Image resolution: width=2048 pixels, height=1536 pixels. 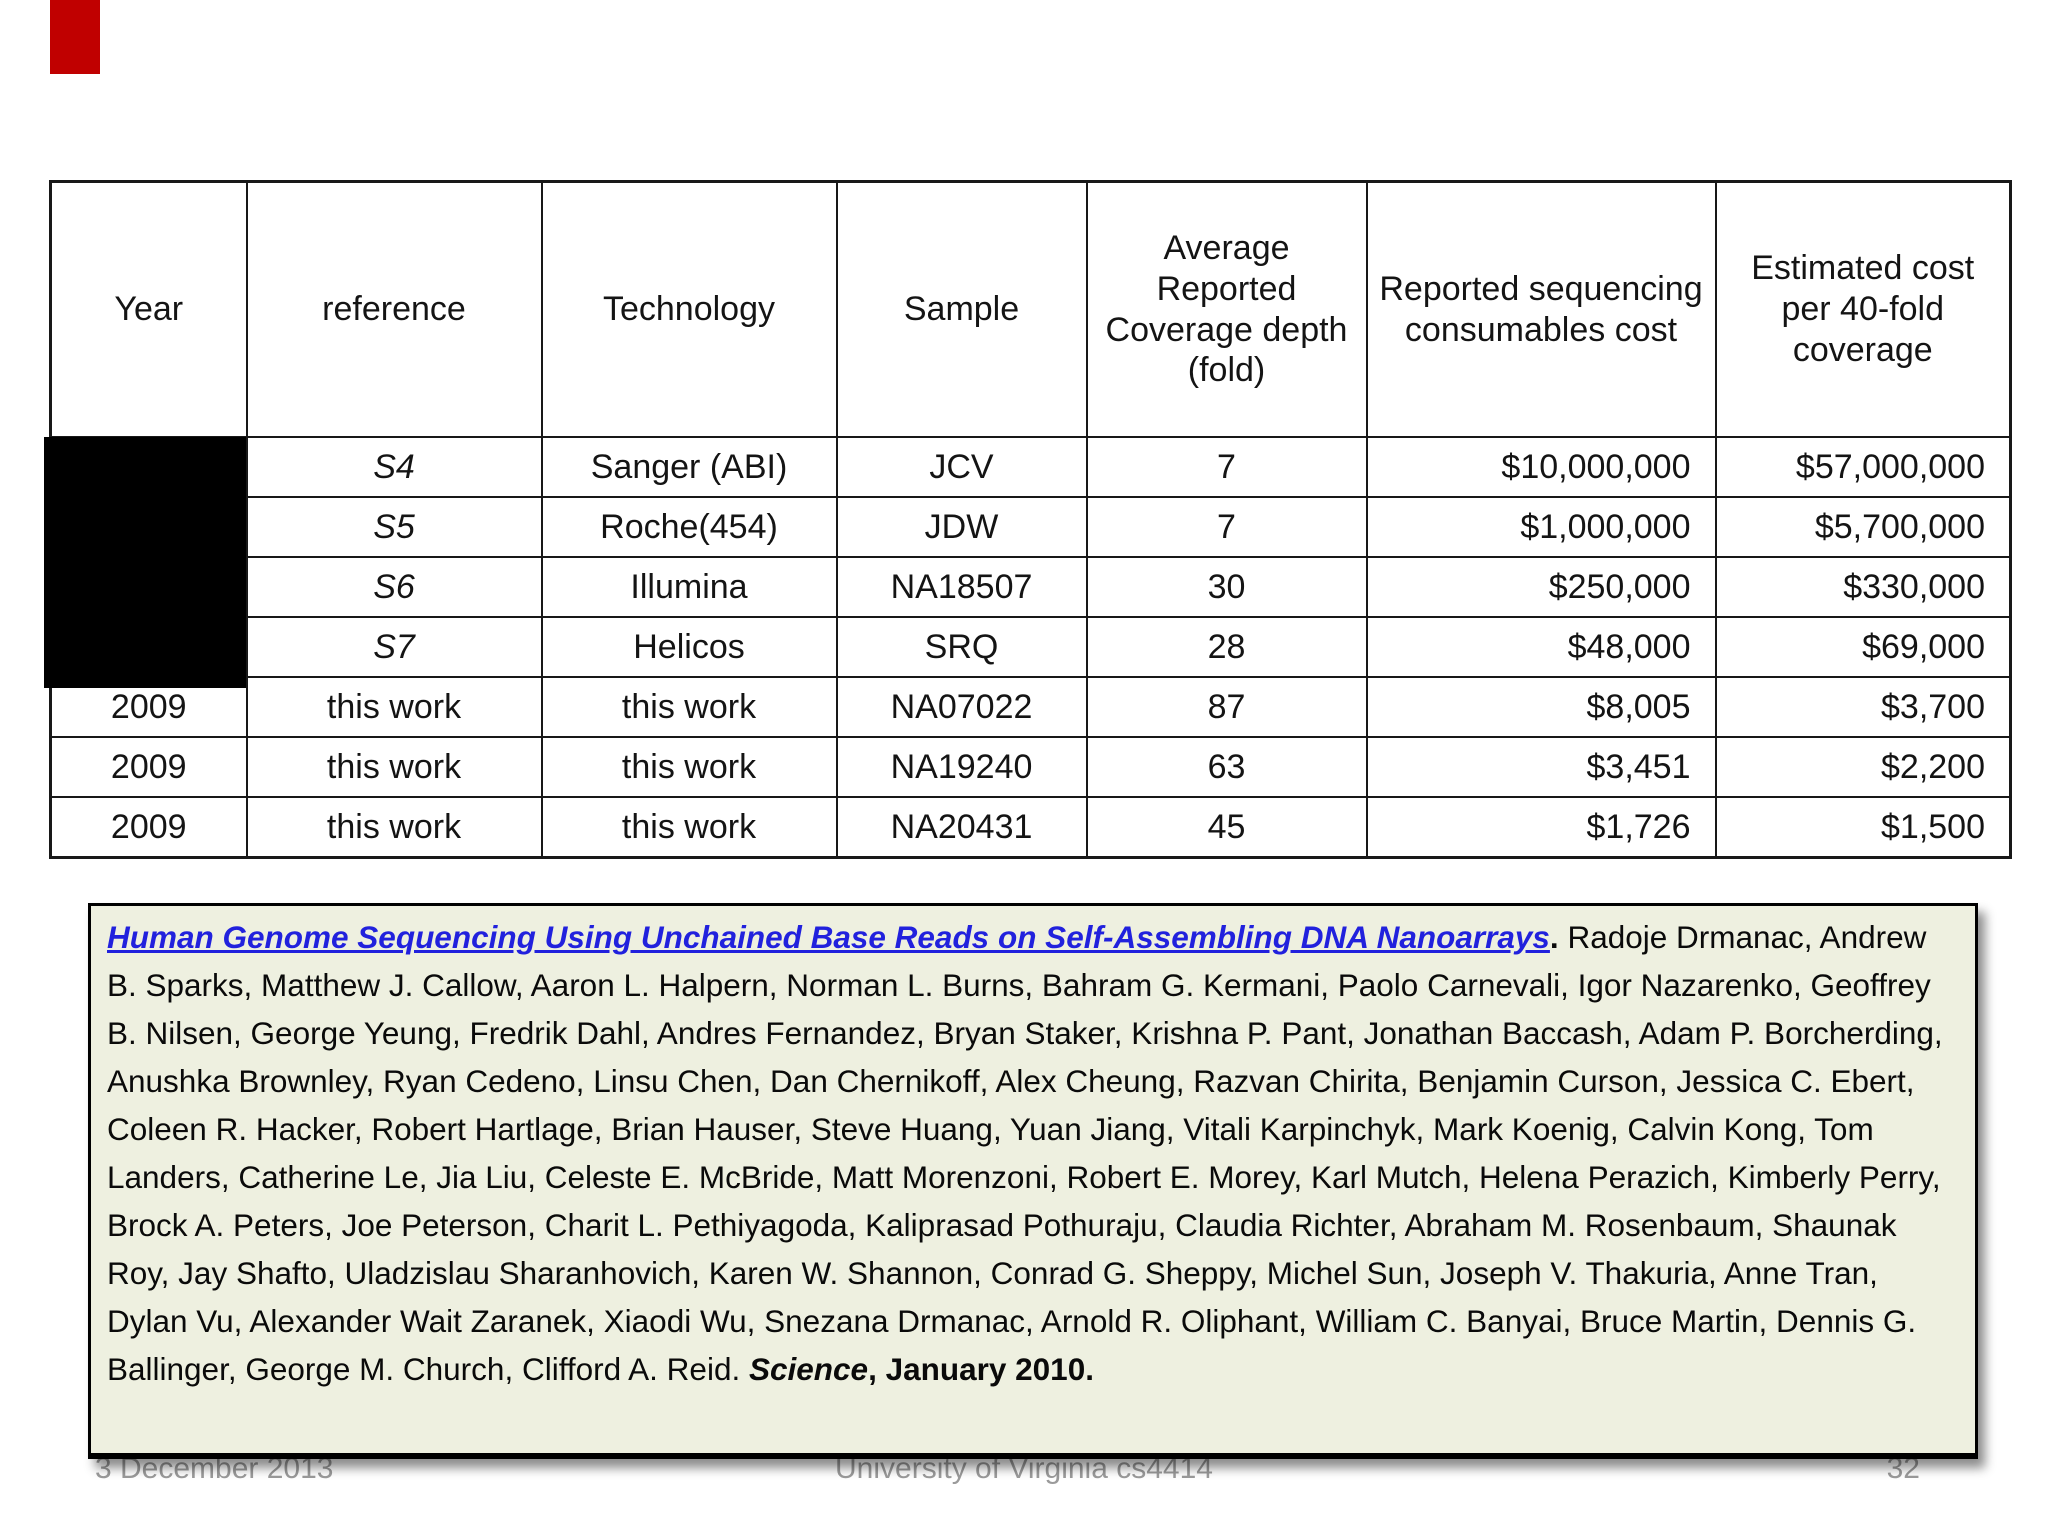 I want to click on cell-sample: NA20431, so click(x=961, y=827).